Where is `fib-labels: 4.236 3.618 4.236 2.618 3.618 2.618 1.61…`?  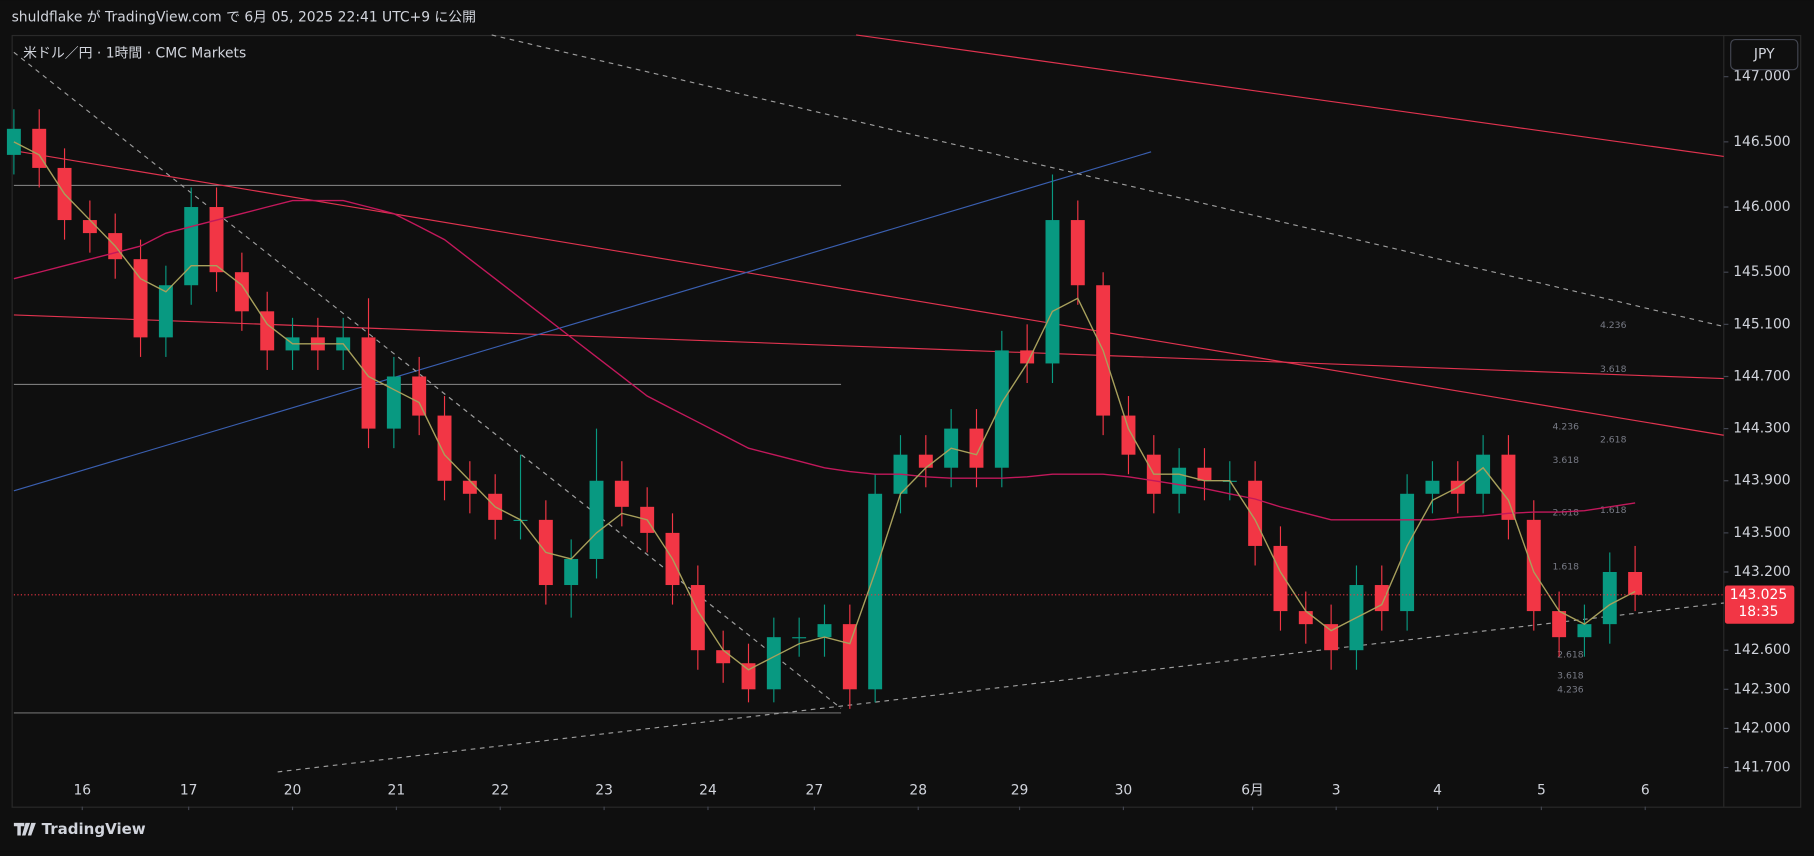 fib-labels: 4.236 3.618 4.236 2.618 3.618 2.618 1.61… is located at coordinates (1590, 507).